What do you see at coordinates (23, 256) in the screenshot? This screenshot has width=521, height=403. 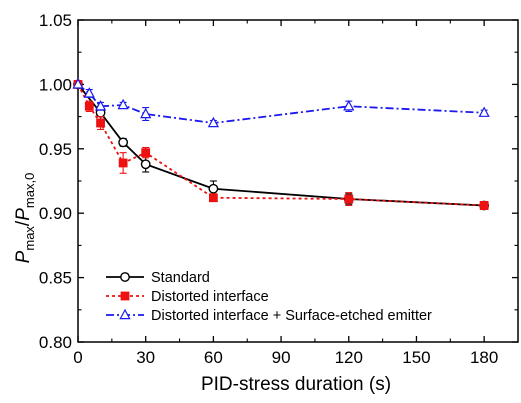 I see `y-axis-title-main-1: P` at bounding box center [23, 256].